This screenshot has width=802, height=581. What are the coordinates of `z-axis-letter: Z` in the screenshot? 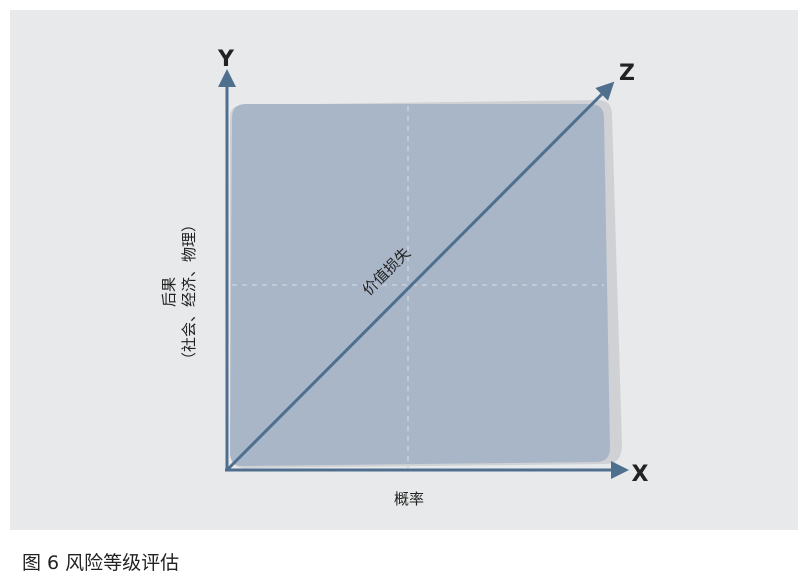 It's located at (627, 73).